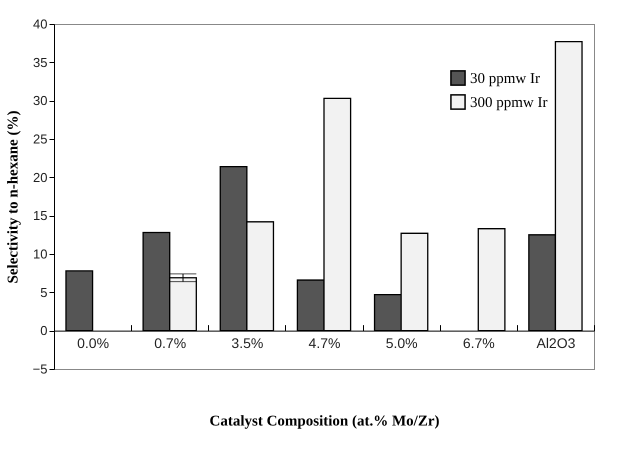  I want to click on y-tick-label: 10, so click(40, 254).